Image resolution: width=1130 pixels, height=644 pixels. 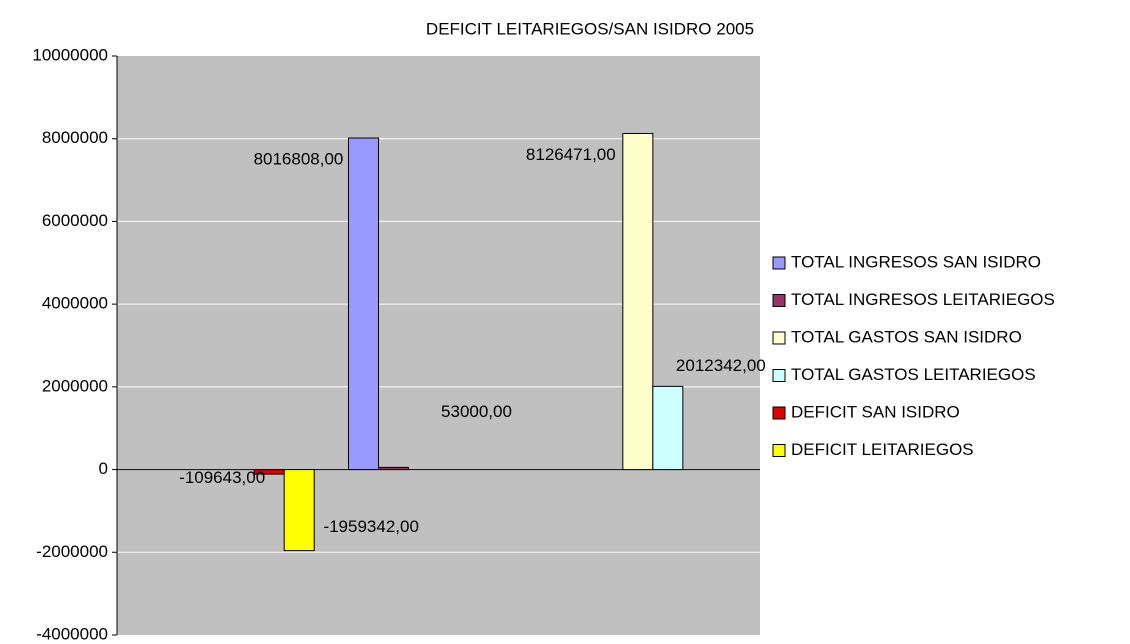 I want to click on legend-label: TOTAL INGRESOS SAN ISIDRO, so click(x=916, y=261).